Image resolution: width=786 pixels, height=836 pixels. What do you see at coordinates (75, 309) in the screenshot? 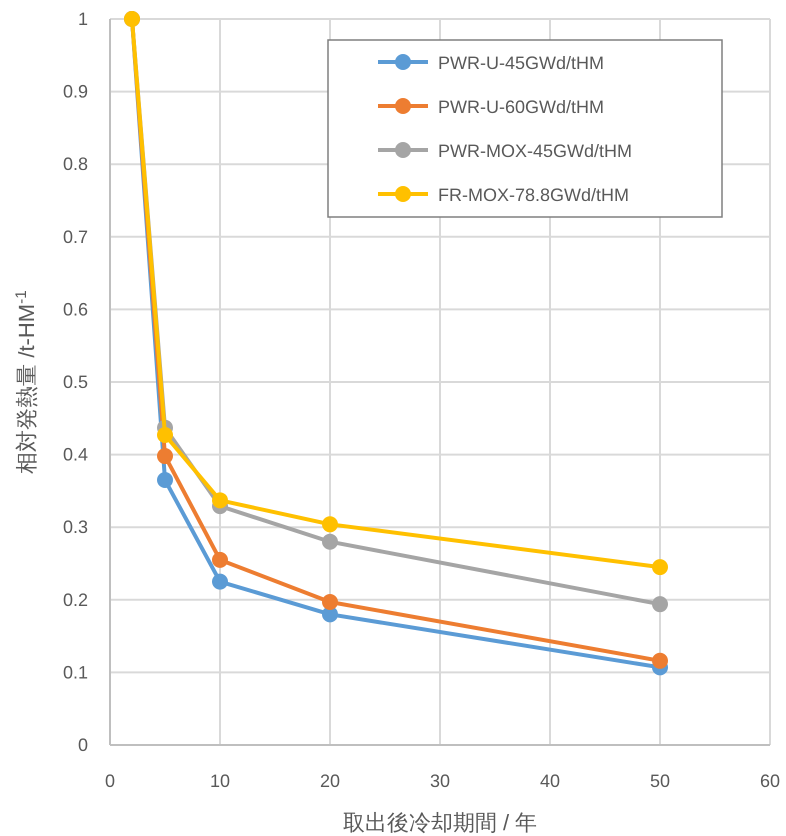
I see `y-tick-label: 0.6` at bounding box center [75, 309].